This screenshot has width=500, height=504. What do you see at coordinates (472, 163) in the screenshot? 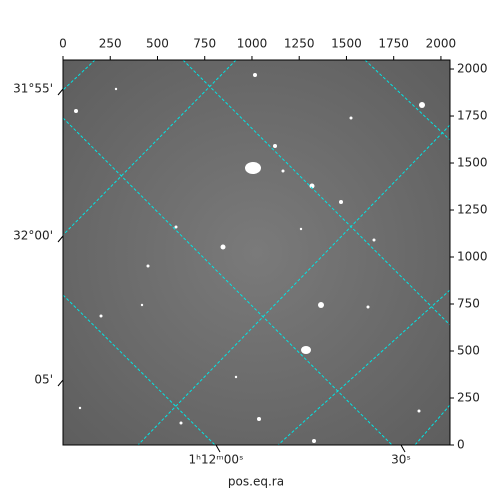
I see `y-tick-label: 1500` at bounding box center [472, 163].